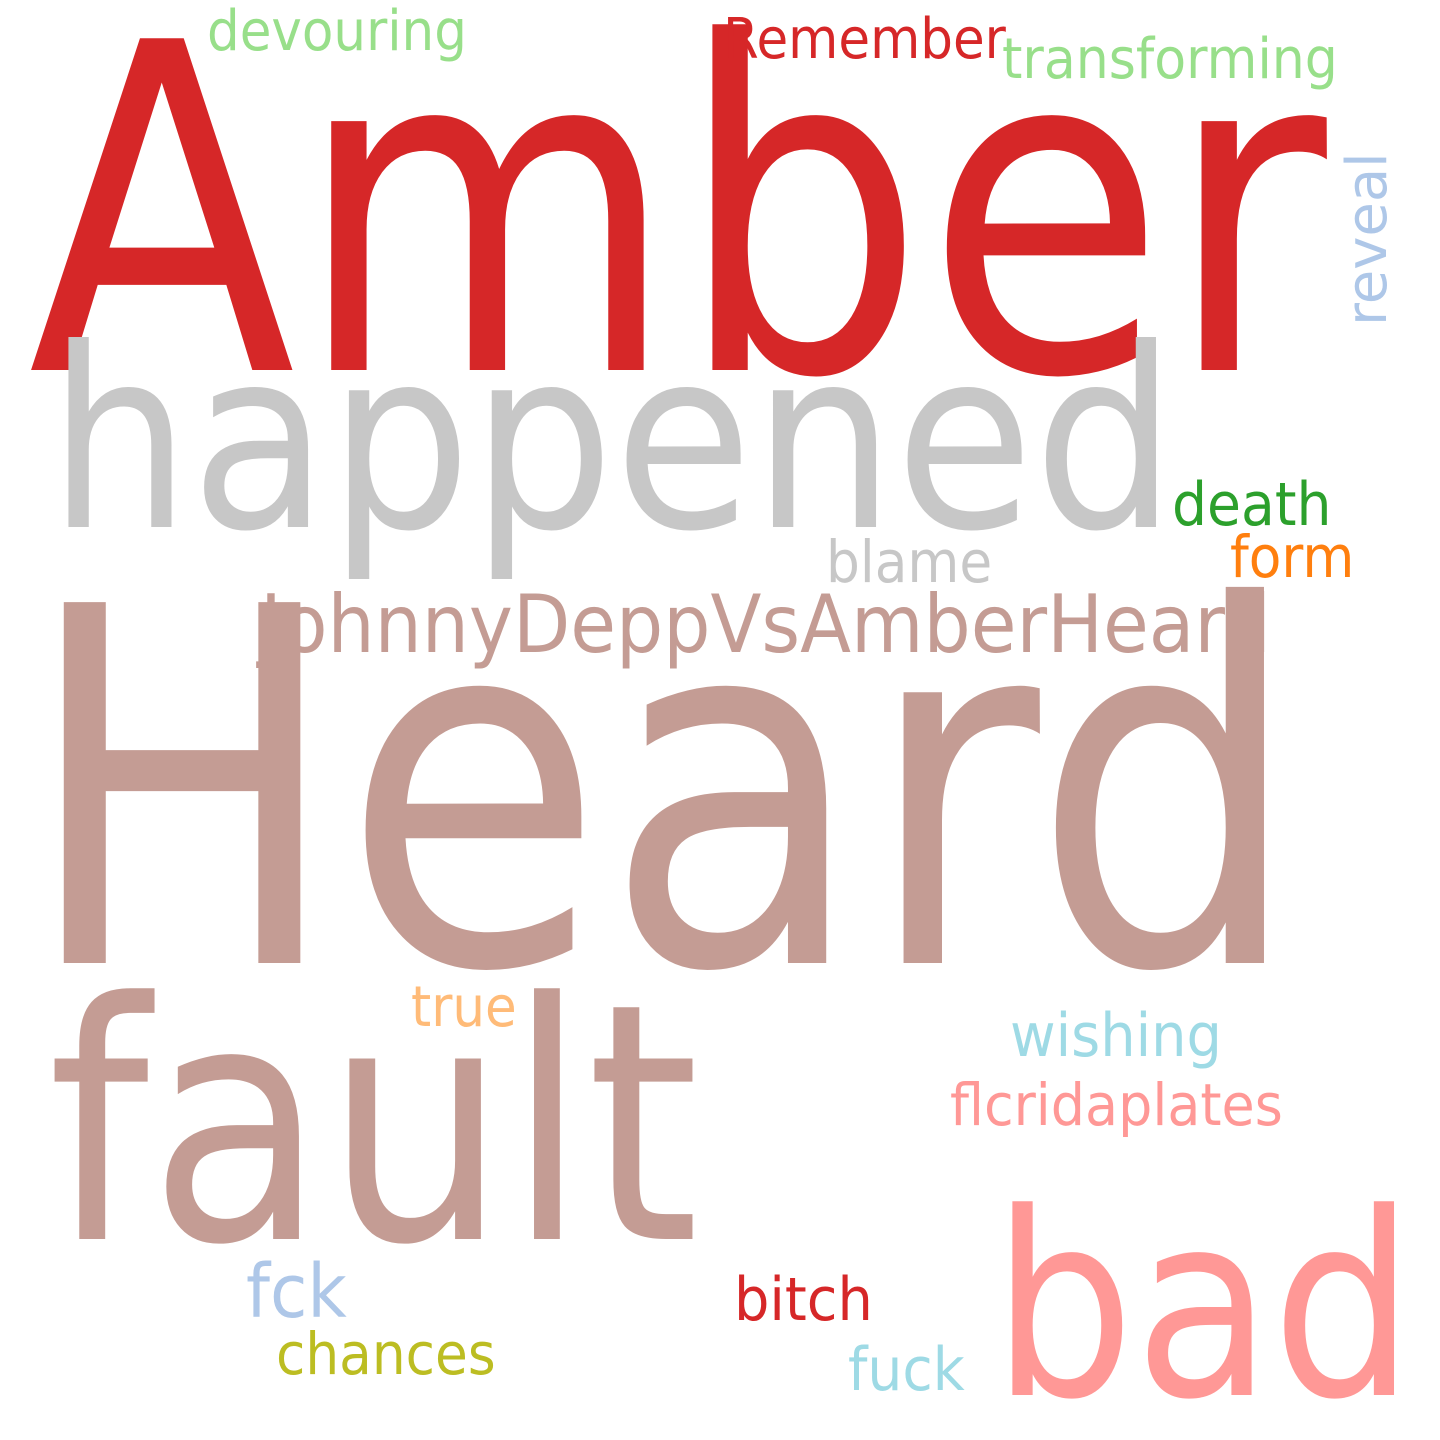  I want to click on word-flcridaplates: flcridaplates, so click(1116, 1105).